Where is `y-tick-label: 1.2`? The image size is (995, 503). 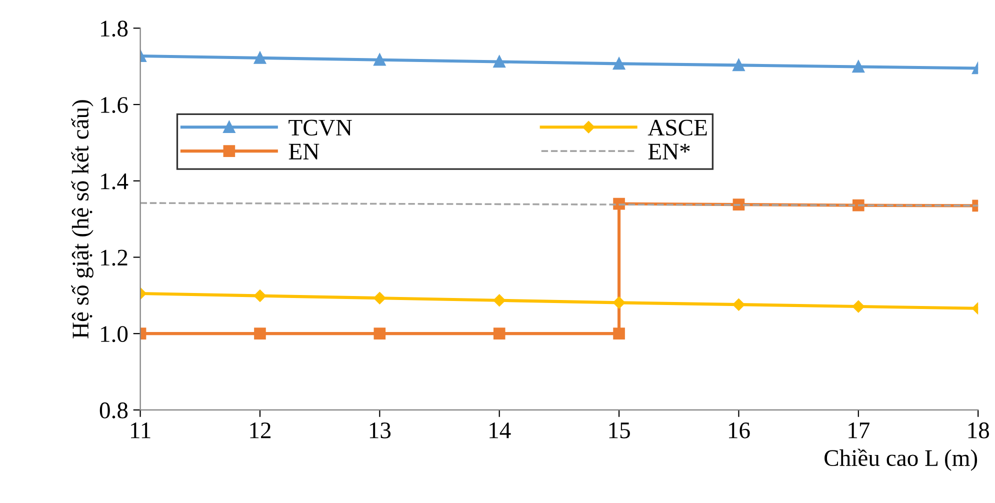
y-tick-label: 1.2 is located at coordinates (114, 258).